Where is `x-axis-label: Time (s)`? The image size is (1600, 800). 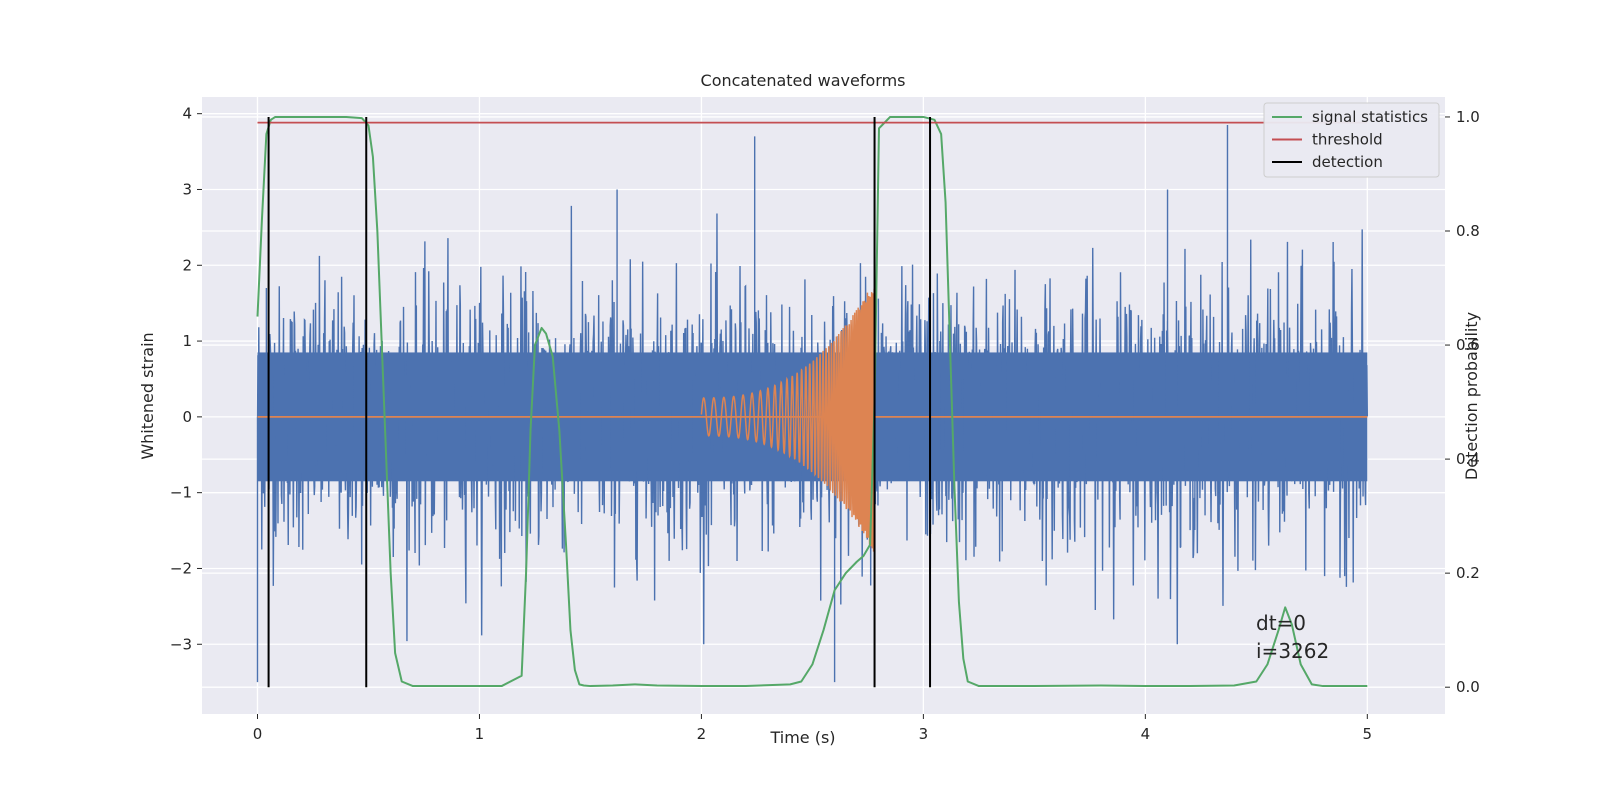 x-axis-label: Time (s) is located at coordinates (802, 737).